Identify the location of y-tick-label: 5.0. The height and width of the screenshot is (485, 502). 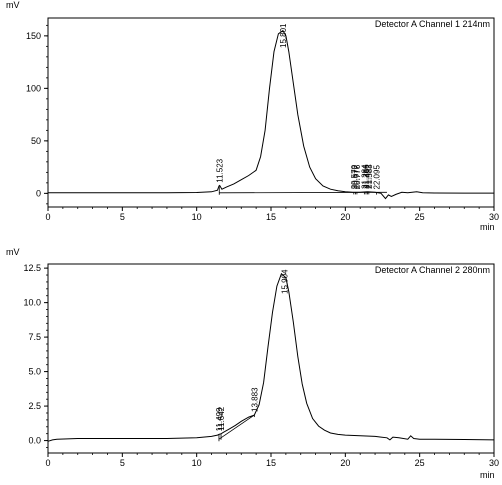
(34, 372).